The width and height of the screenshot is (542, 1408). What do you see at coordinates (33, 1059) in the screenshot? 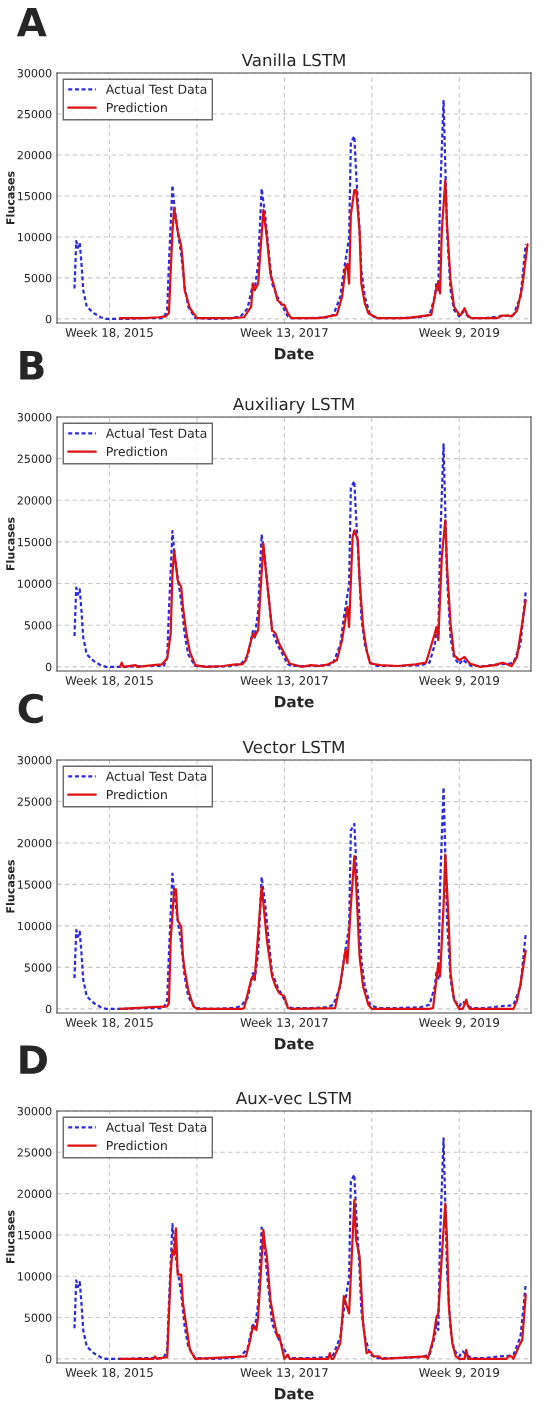
I see `text: D` at bounding box center [33, 1059].